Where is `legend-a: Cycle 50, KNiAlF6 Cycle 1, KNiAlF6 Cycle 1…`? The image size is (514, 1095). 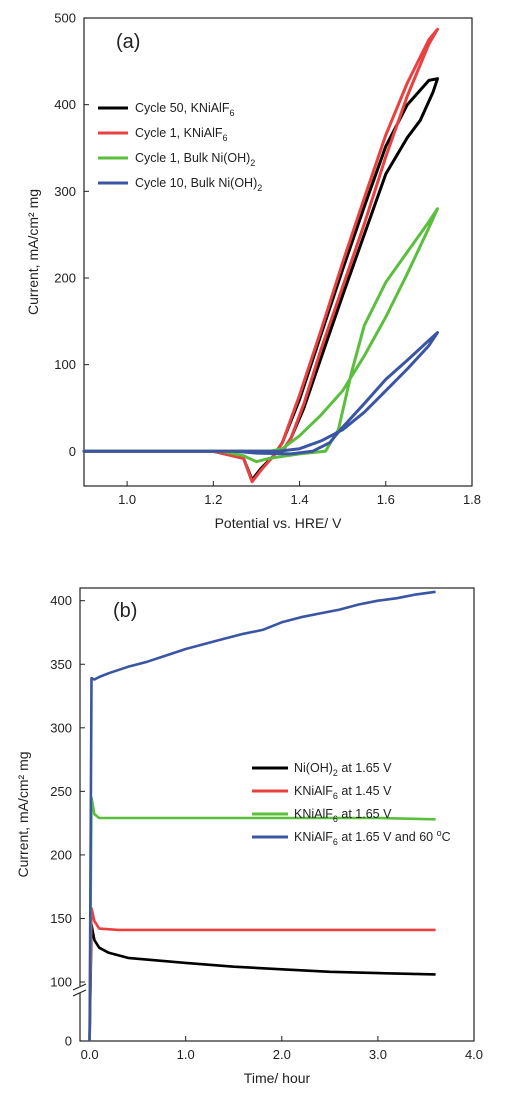 legend-a: Cycle 50, KNiAlF6 Cycle 1, KNiAlF6 Cycle 1… is located at coordinates (180, 147).